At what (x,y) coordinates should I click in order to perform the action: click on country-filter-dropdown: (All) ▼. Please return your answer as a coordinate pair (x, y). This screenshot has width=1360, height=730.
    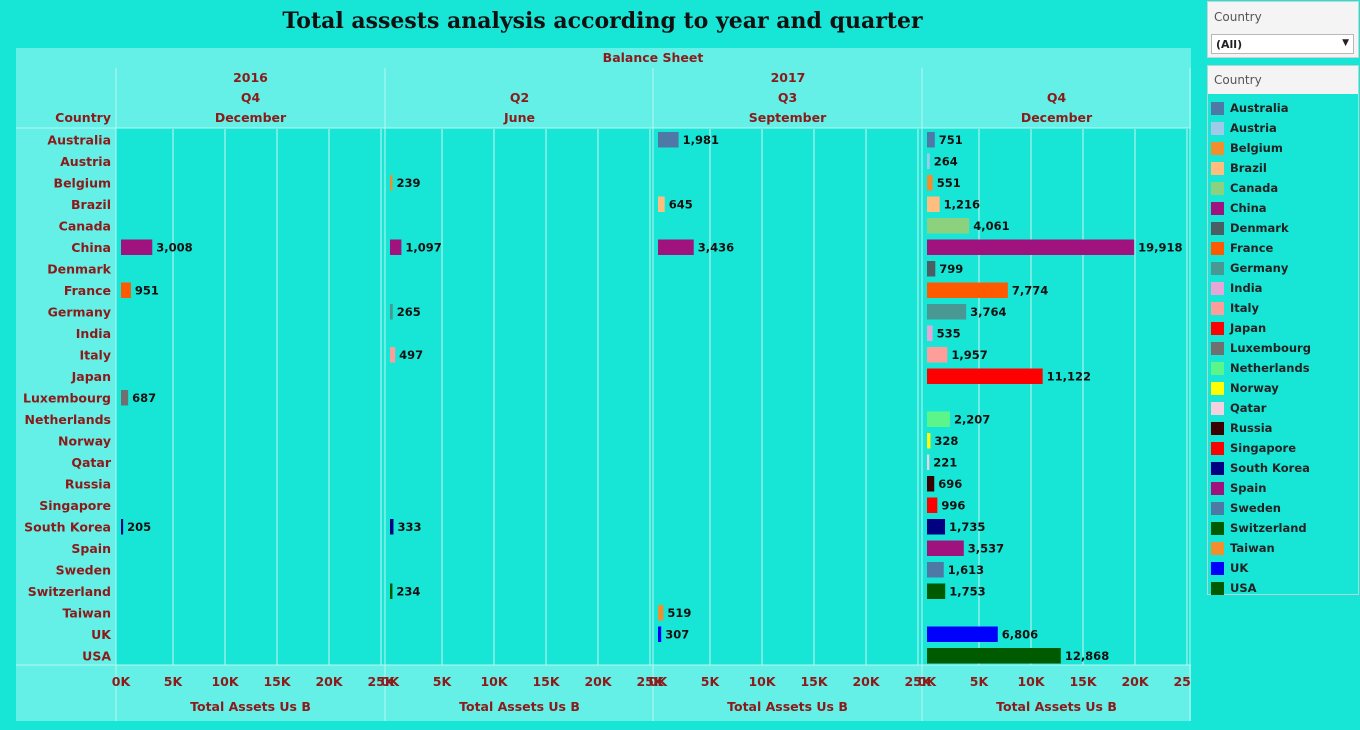
    Looking at the image, I should click on (1282, 44).